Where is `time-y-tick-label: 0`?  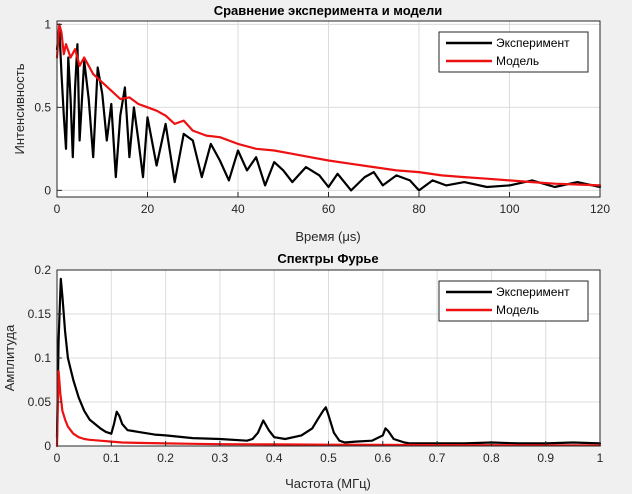
time-y-tick-label: 0 is located at coordinates (47, 190).